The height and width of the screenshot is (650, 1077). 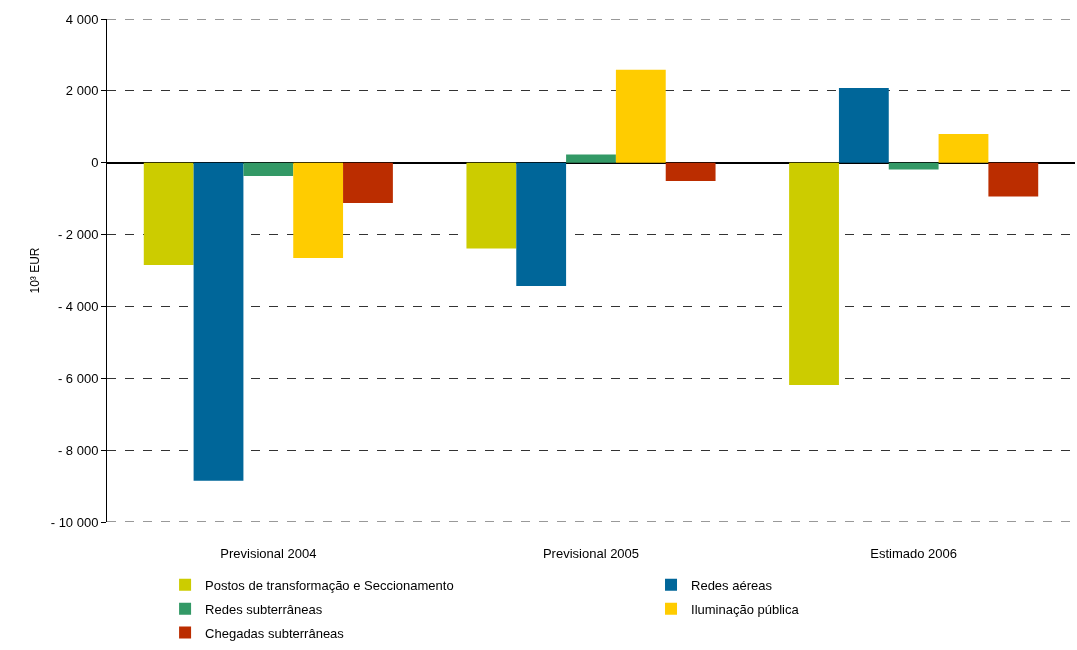 What do you see at coordinates (82, 91) in the screenshot?
I see `y-tick-label: 2 000` at bounding box center [82, 91].